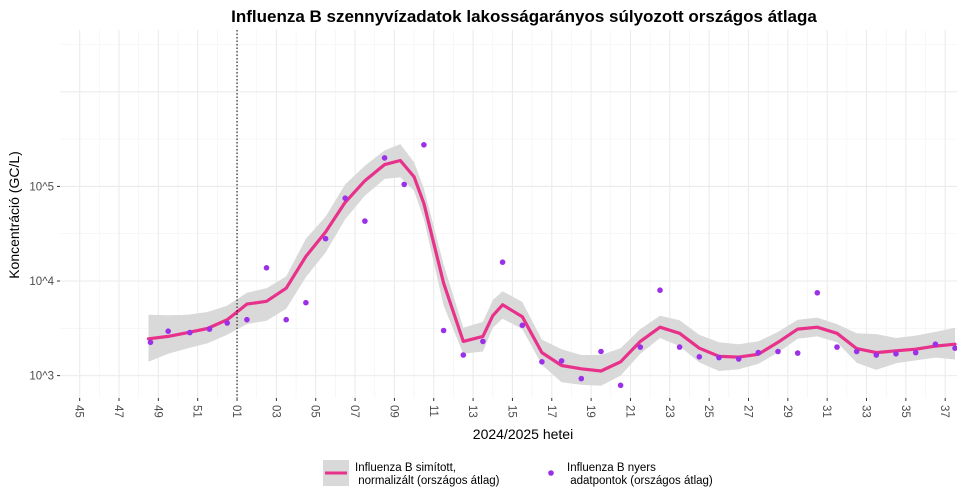  Describe the element at coordinates (630, 411) in the screenshot. I see `x-tick-label: 21` at that location.